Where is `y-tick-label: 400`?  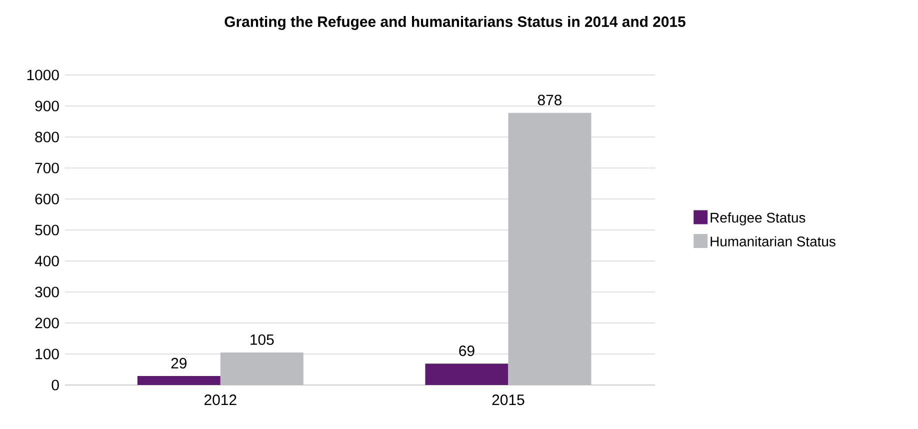 y-tick-label: 400 is located at coordinates (46, 261).